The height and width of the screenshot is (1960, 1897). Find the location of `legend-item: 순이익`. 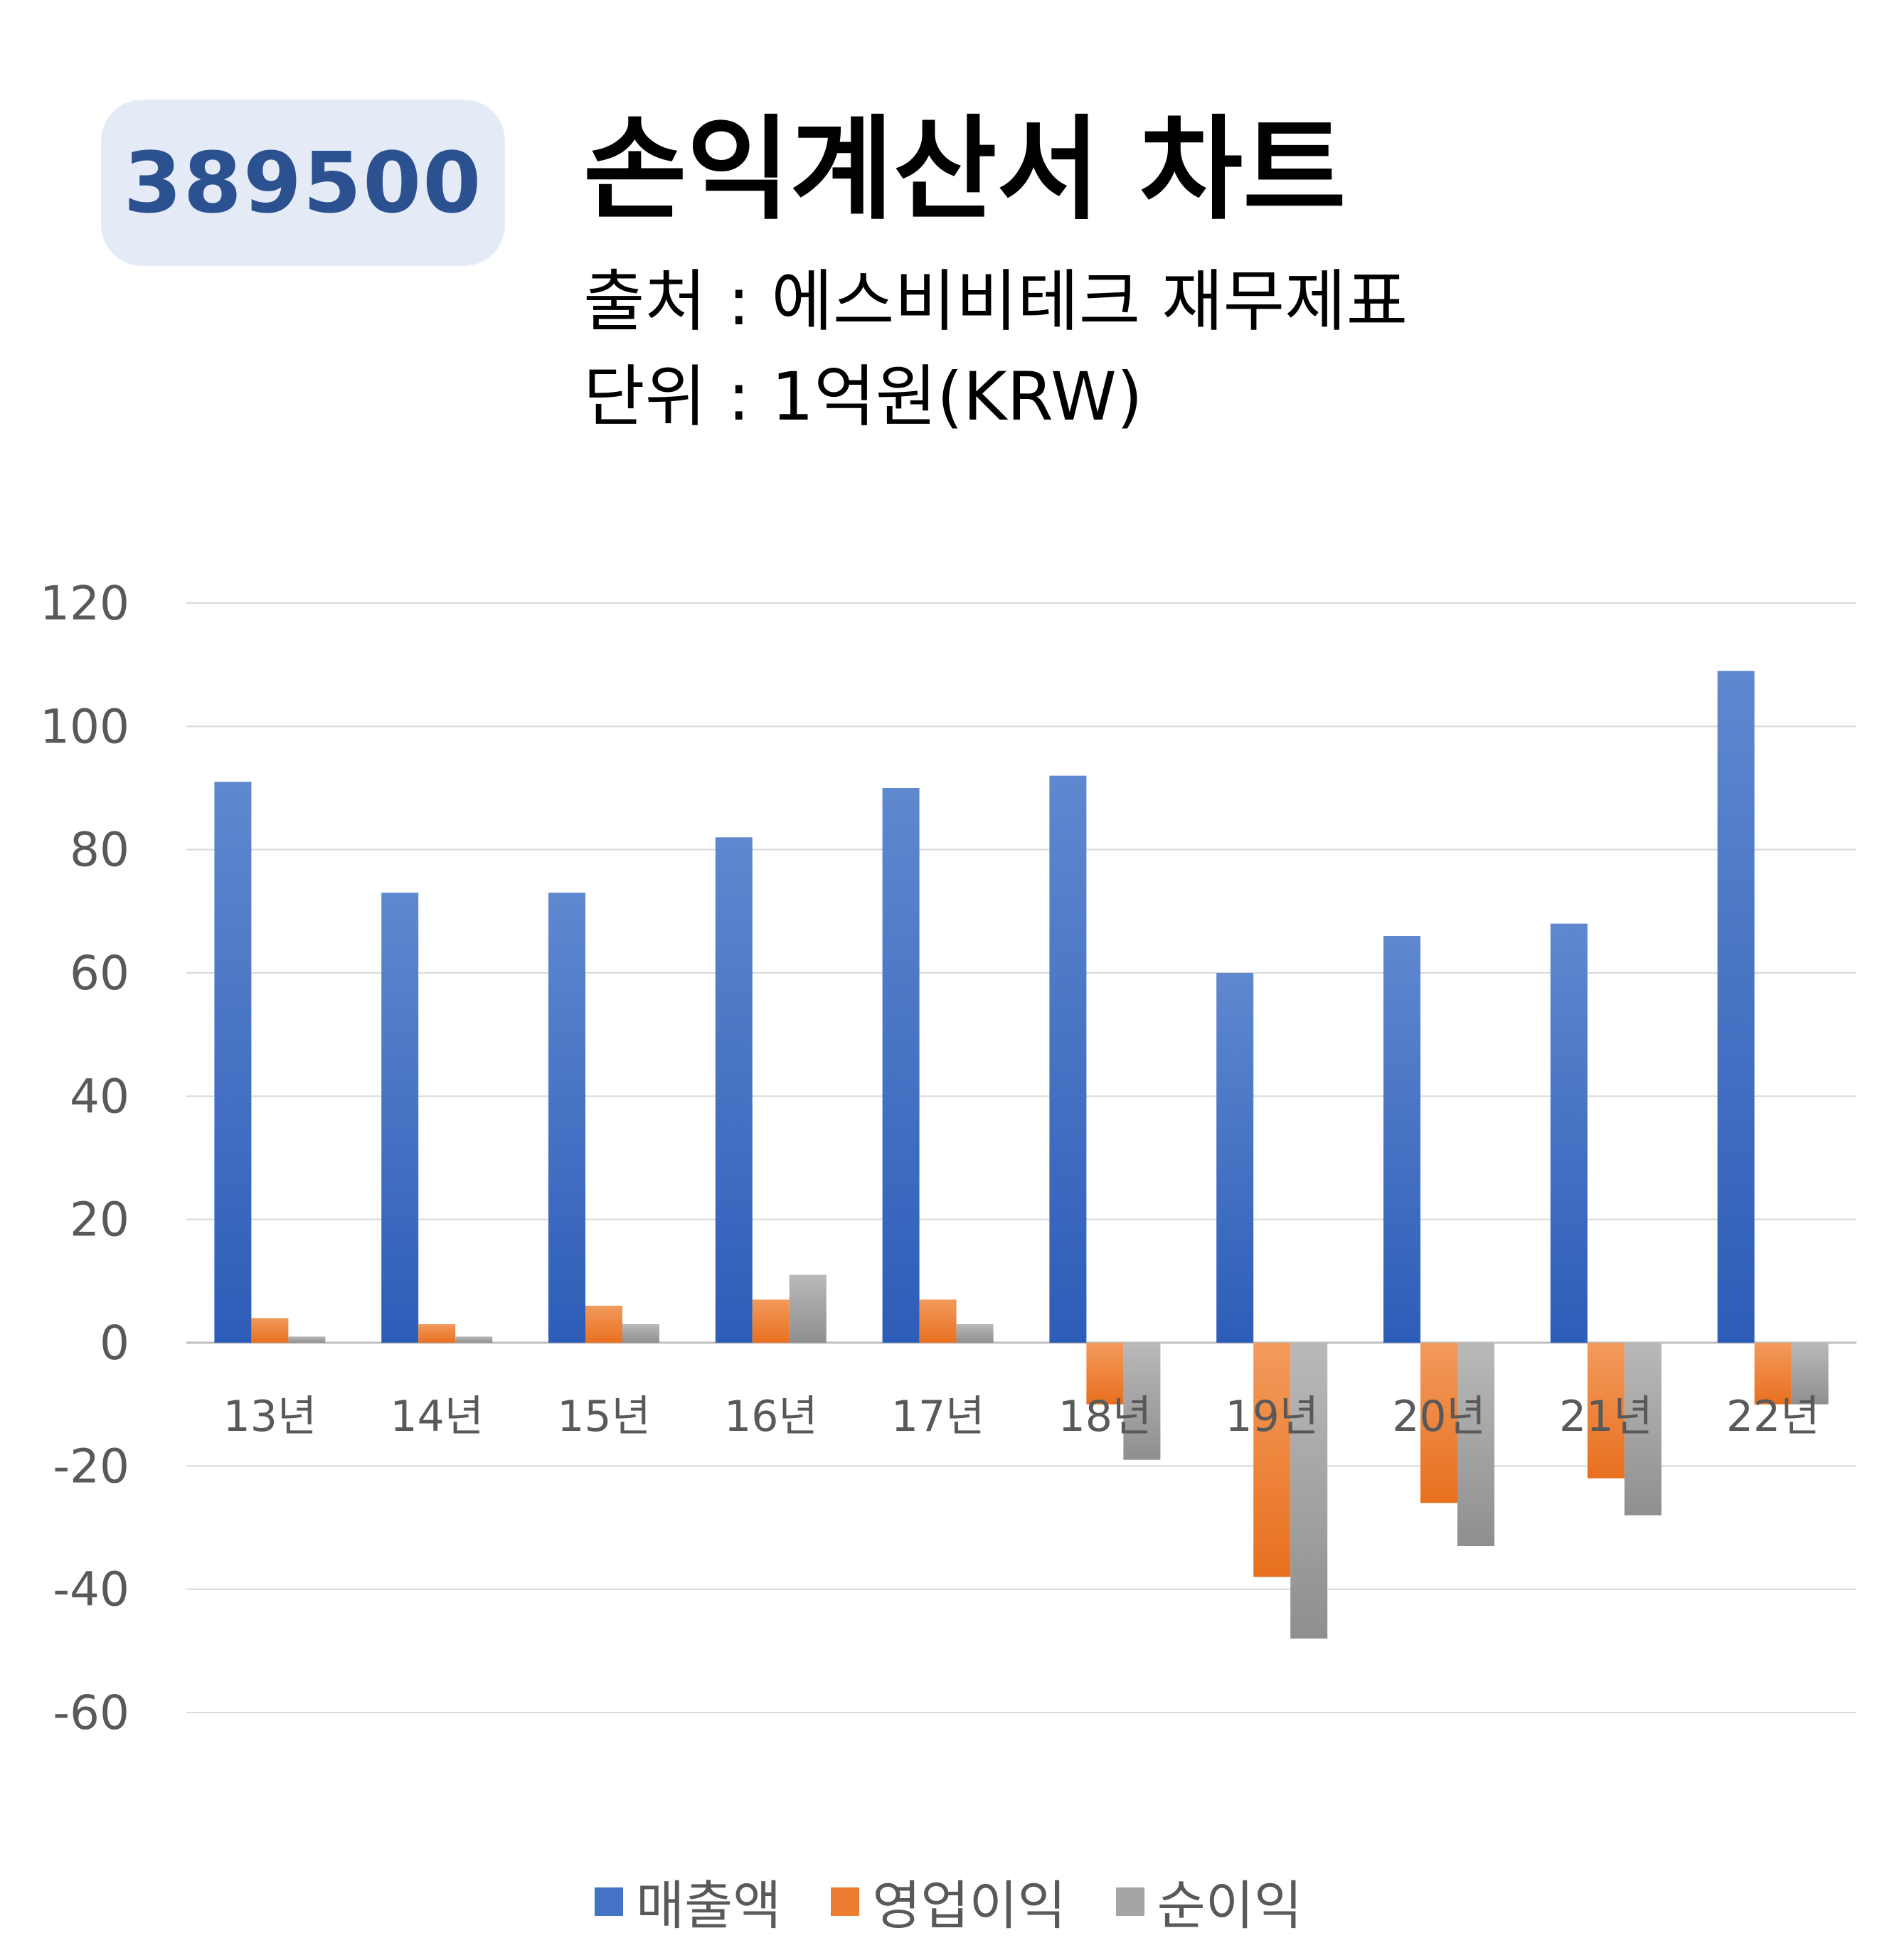

legend-item: 순이익 is located at coordinates (1209, 1901).